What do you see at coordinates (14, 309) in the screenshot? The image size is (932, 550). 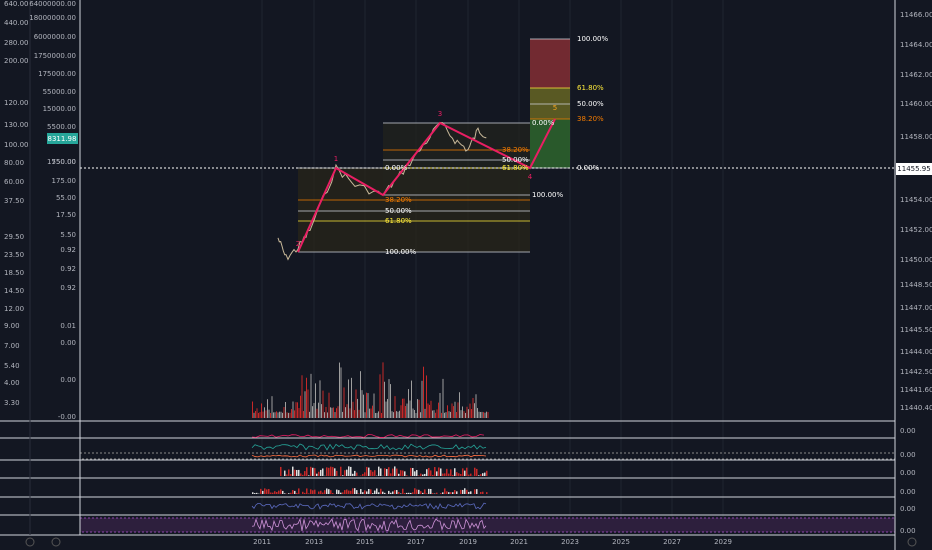 I see `left-axis-label: 12.00` at bounding box center [14, 309].